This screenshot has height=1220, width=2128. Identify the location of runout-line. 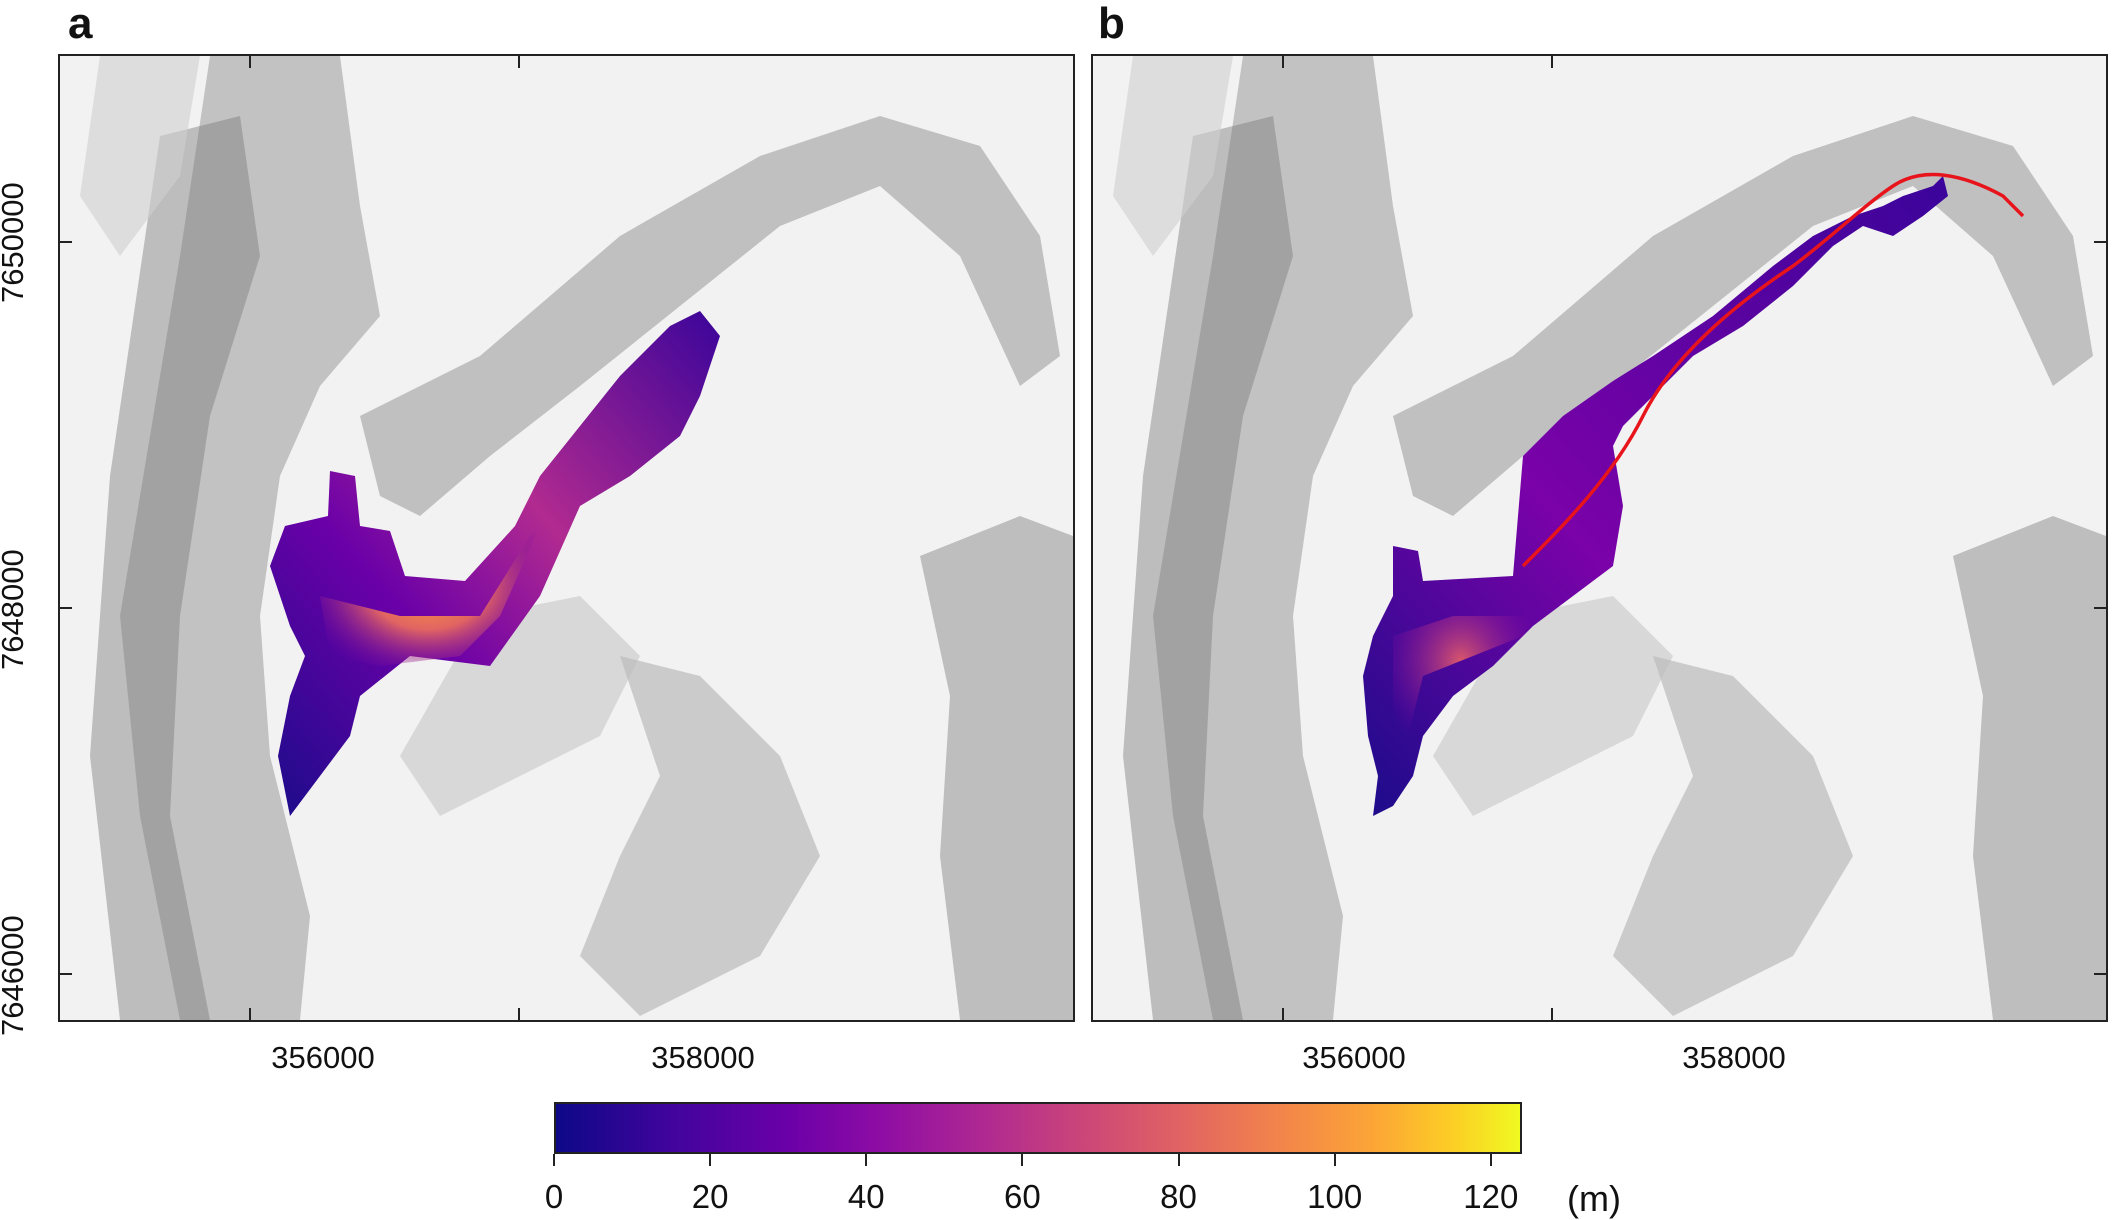
(1773, 370).